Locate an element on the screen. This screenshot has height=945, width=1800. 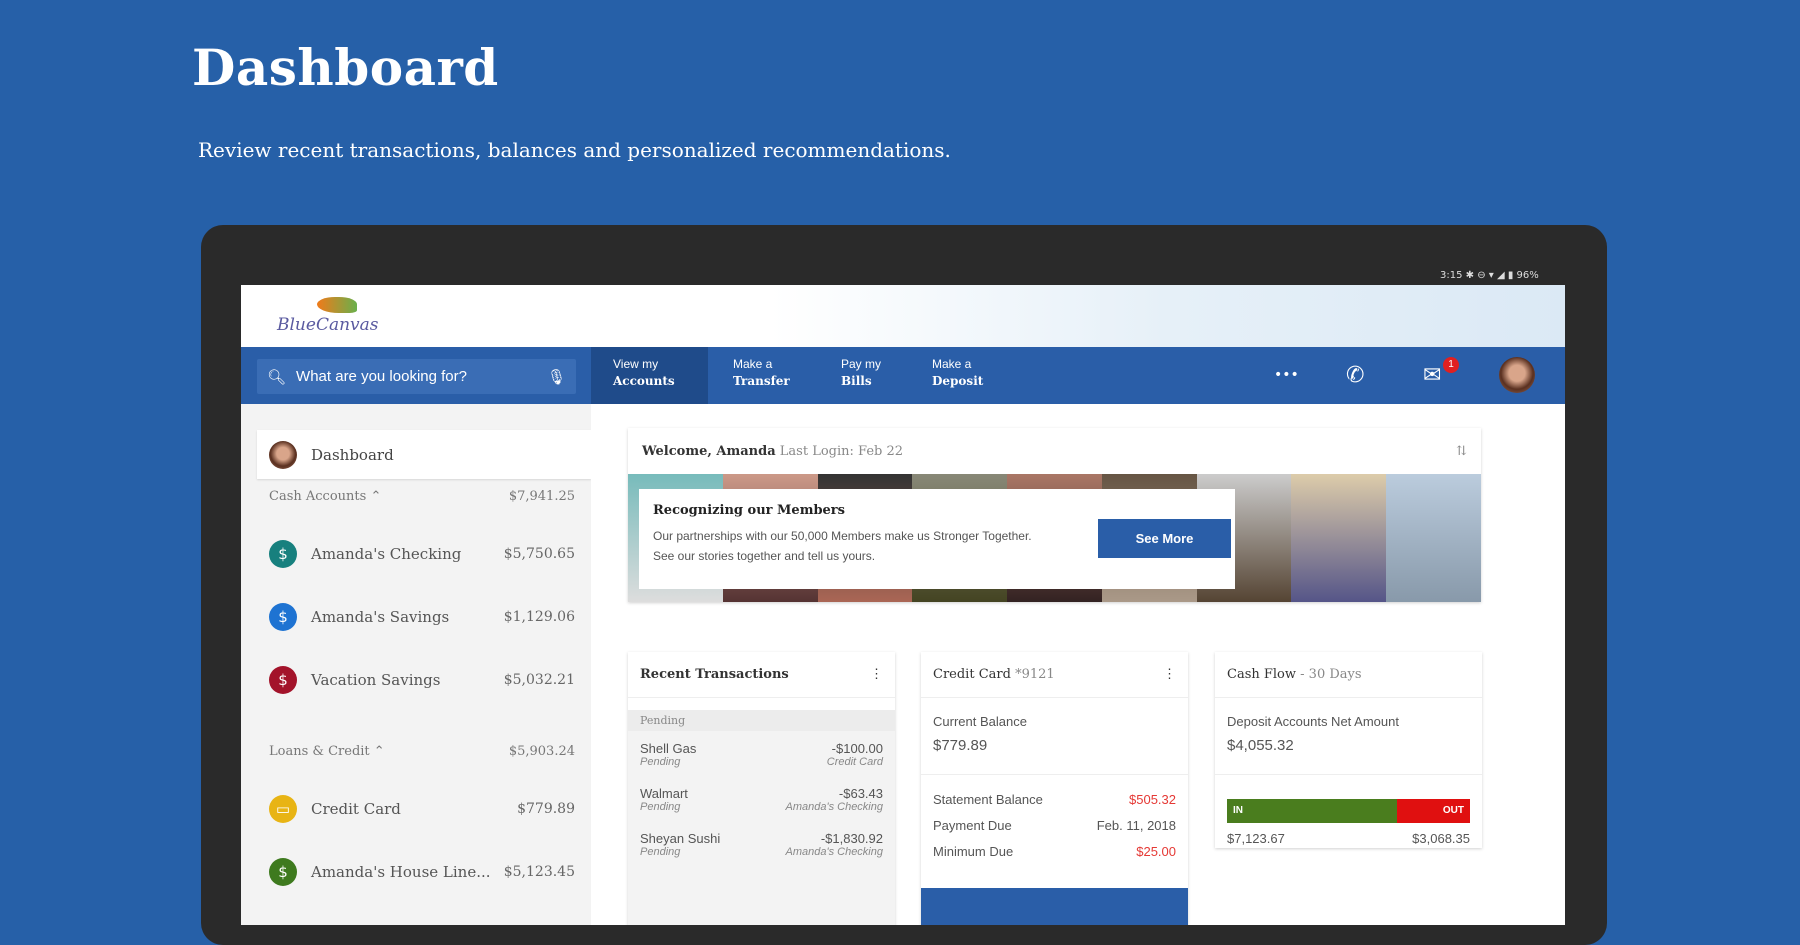
current-balance-label: Current Balance is located at coordinates (980, 721).